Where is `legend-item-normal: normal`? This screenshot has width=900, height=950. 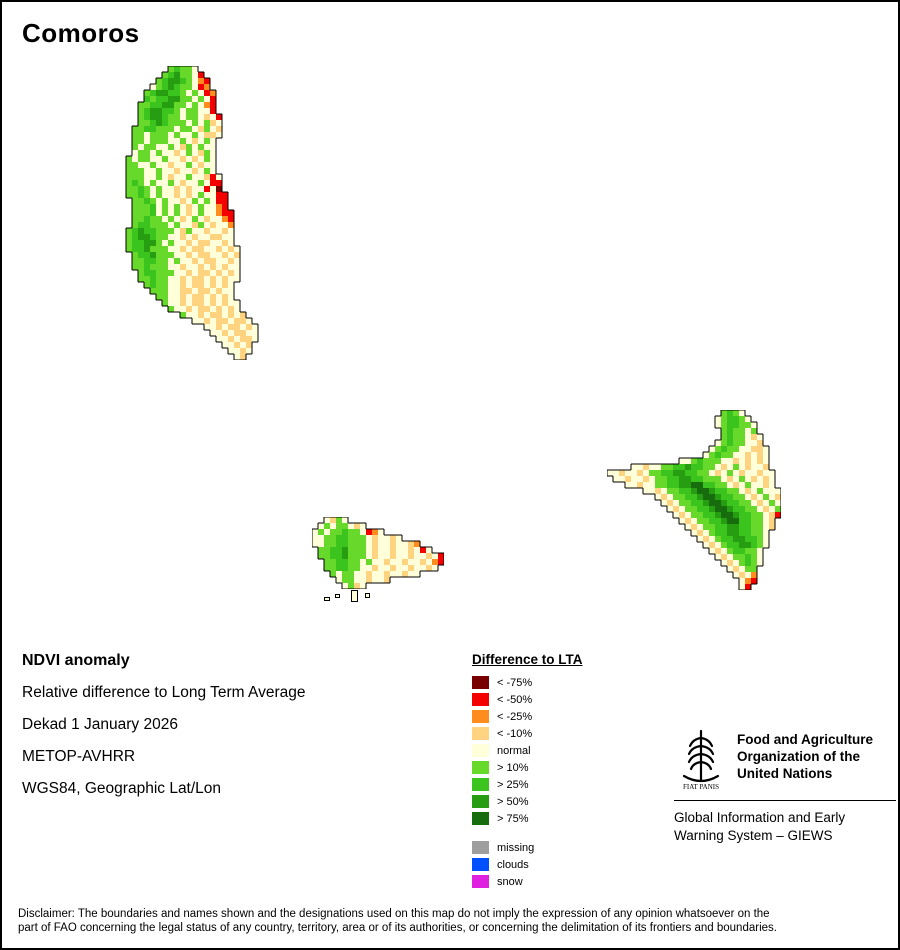
legend-item-normal: normal is located at coordinates (527, 750).